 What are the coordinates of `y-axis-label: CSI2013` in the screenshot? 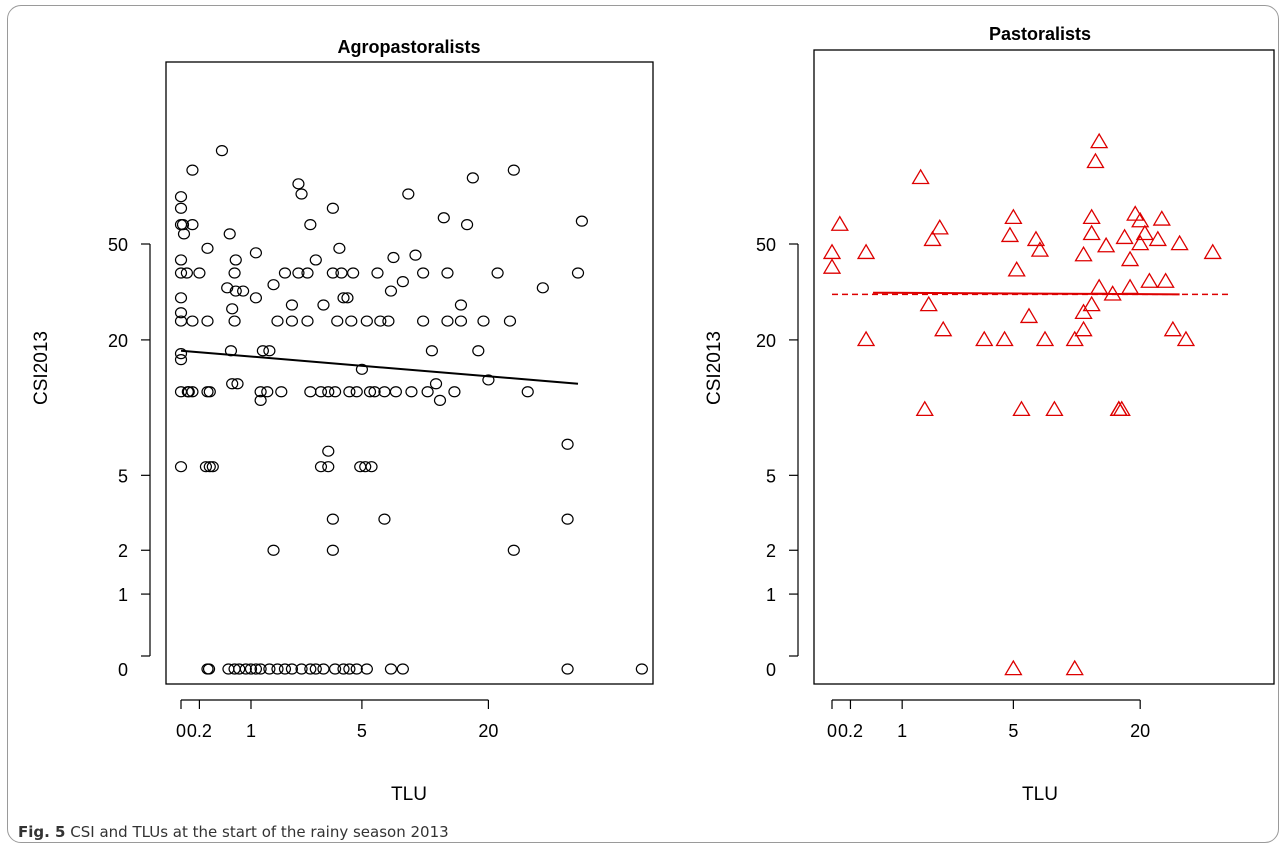 It's located at (41, 368).